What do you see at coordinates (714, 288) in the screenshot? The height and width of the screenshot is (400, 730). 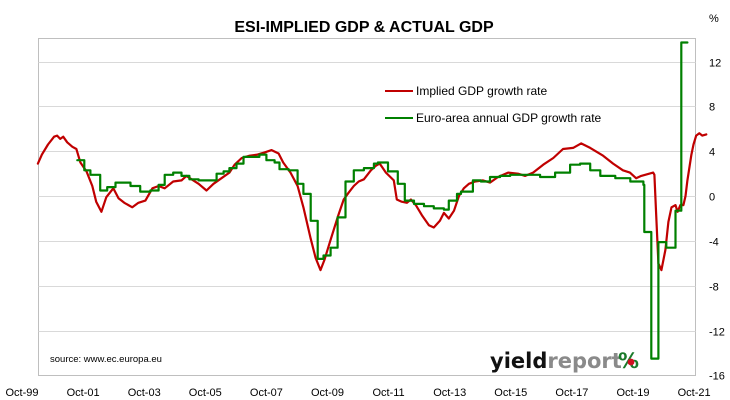 I see `y-tick-label: -8` at bounding box center [714, 288].